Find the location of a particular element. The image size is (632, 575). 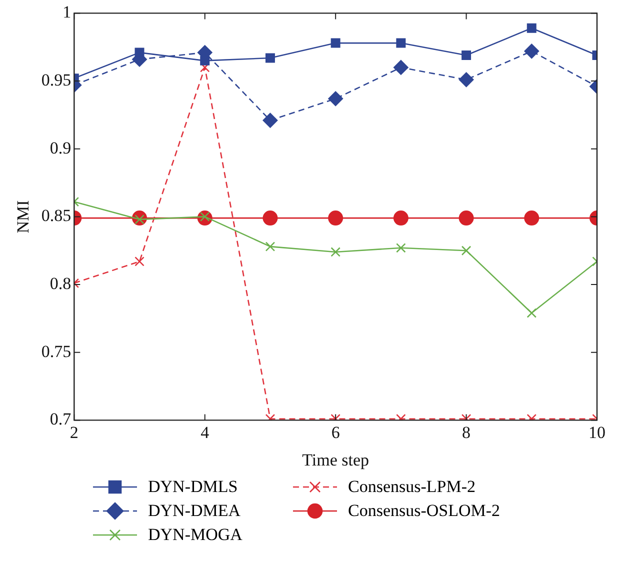

x-axis-title: Time step is located at coordinates (336, 460).